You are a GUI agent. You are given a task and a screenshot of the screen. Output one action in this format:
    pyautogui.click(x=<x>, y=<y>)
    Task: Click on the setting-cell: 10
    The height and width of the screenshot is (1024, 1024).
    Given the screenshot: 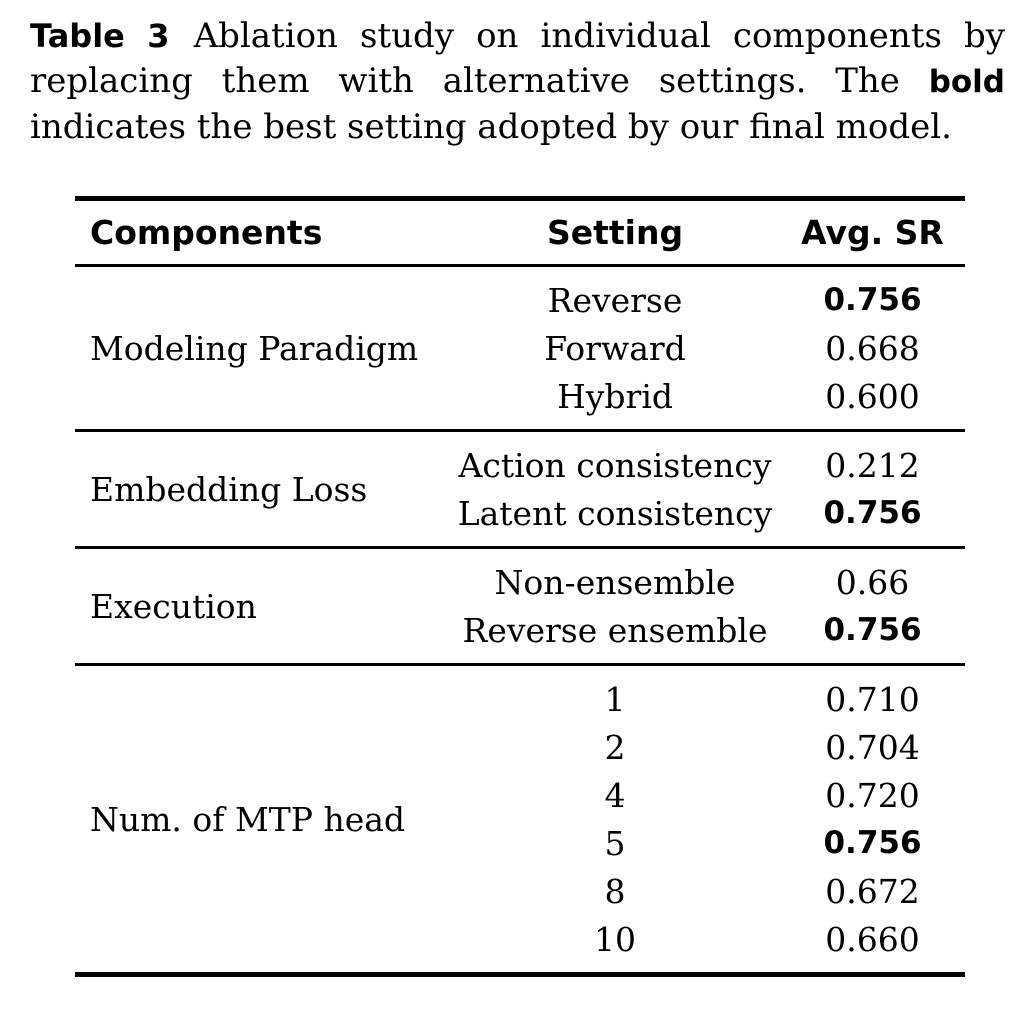 What is the action you would take?
    pyautogui.click(x=615, y=939)
    